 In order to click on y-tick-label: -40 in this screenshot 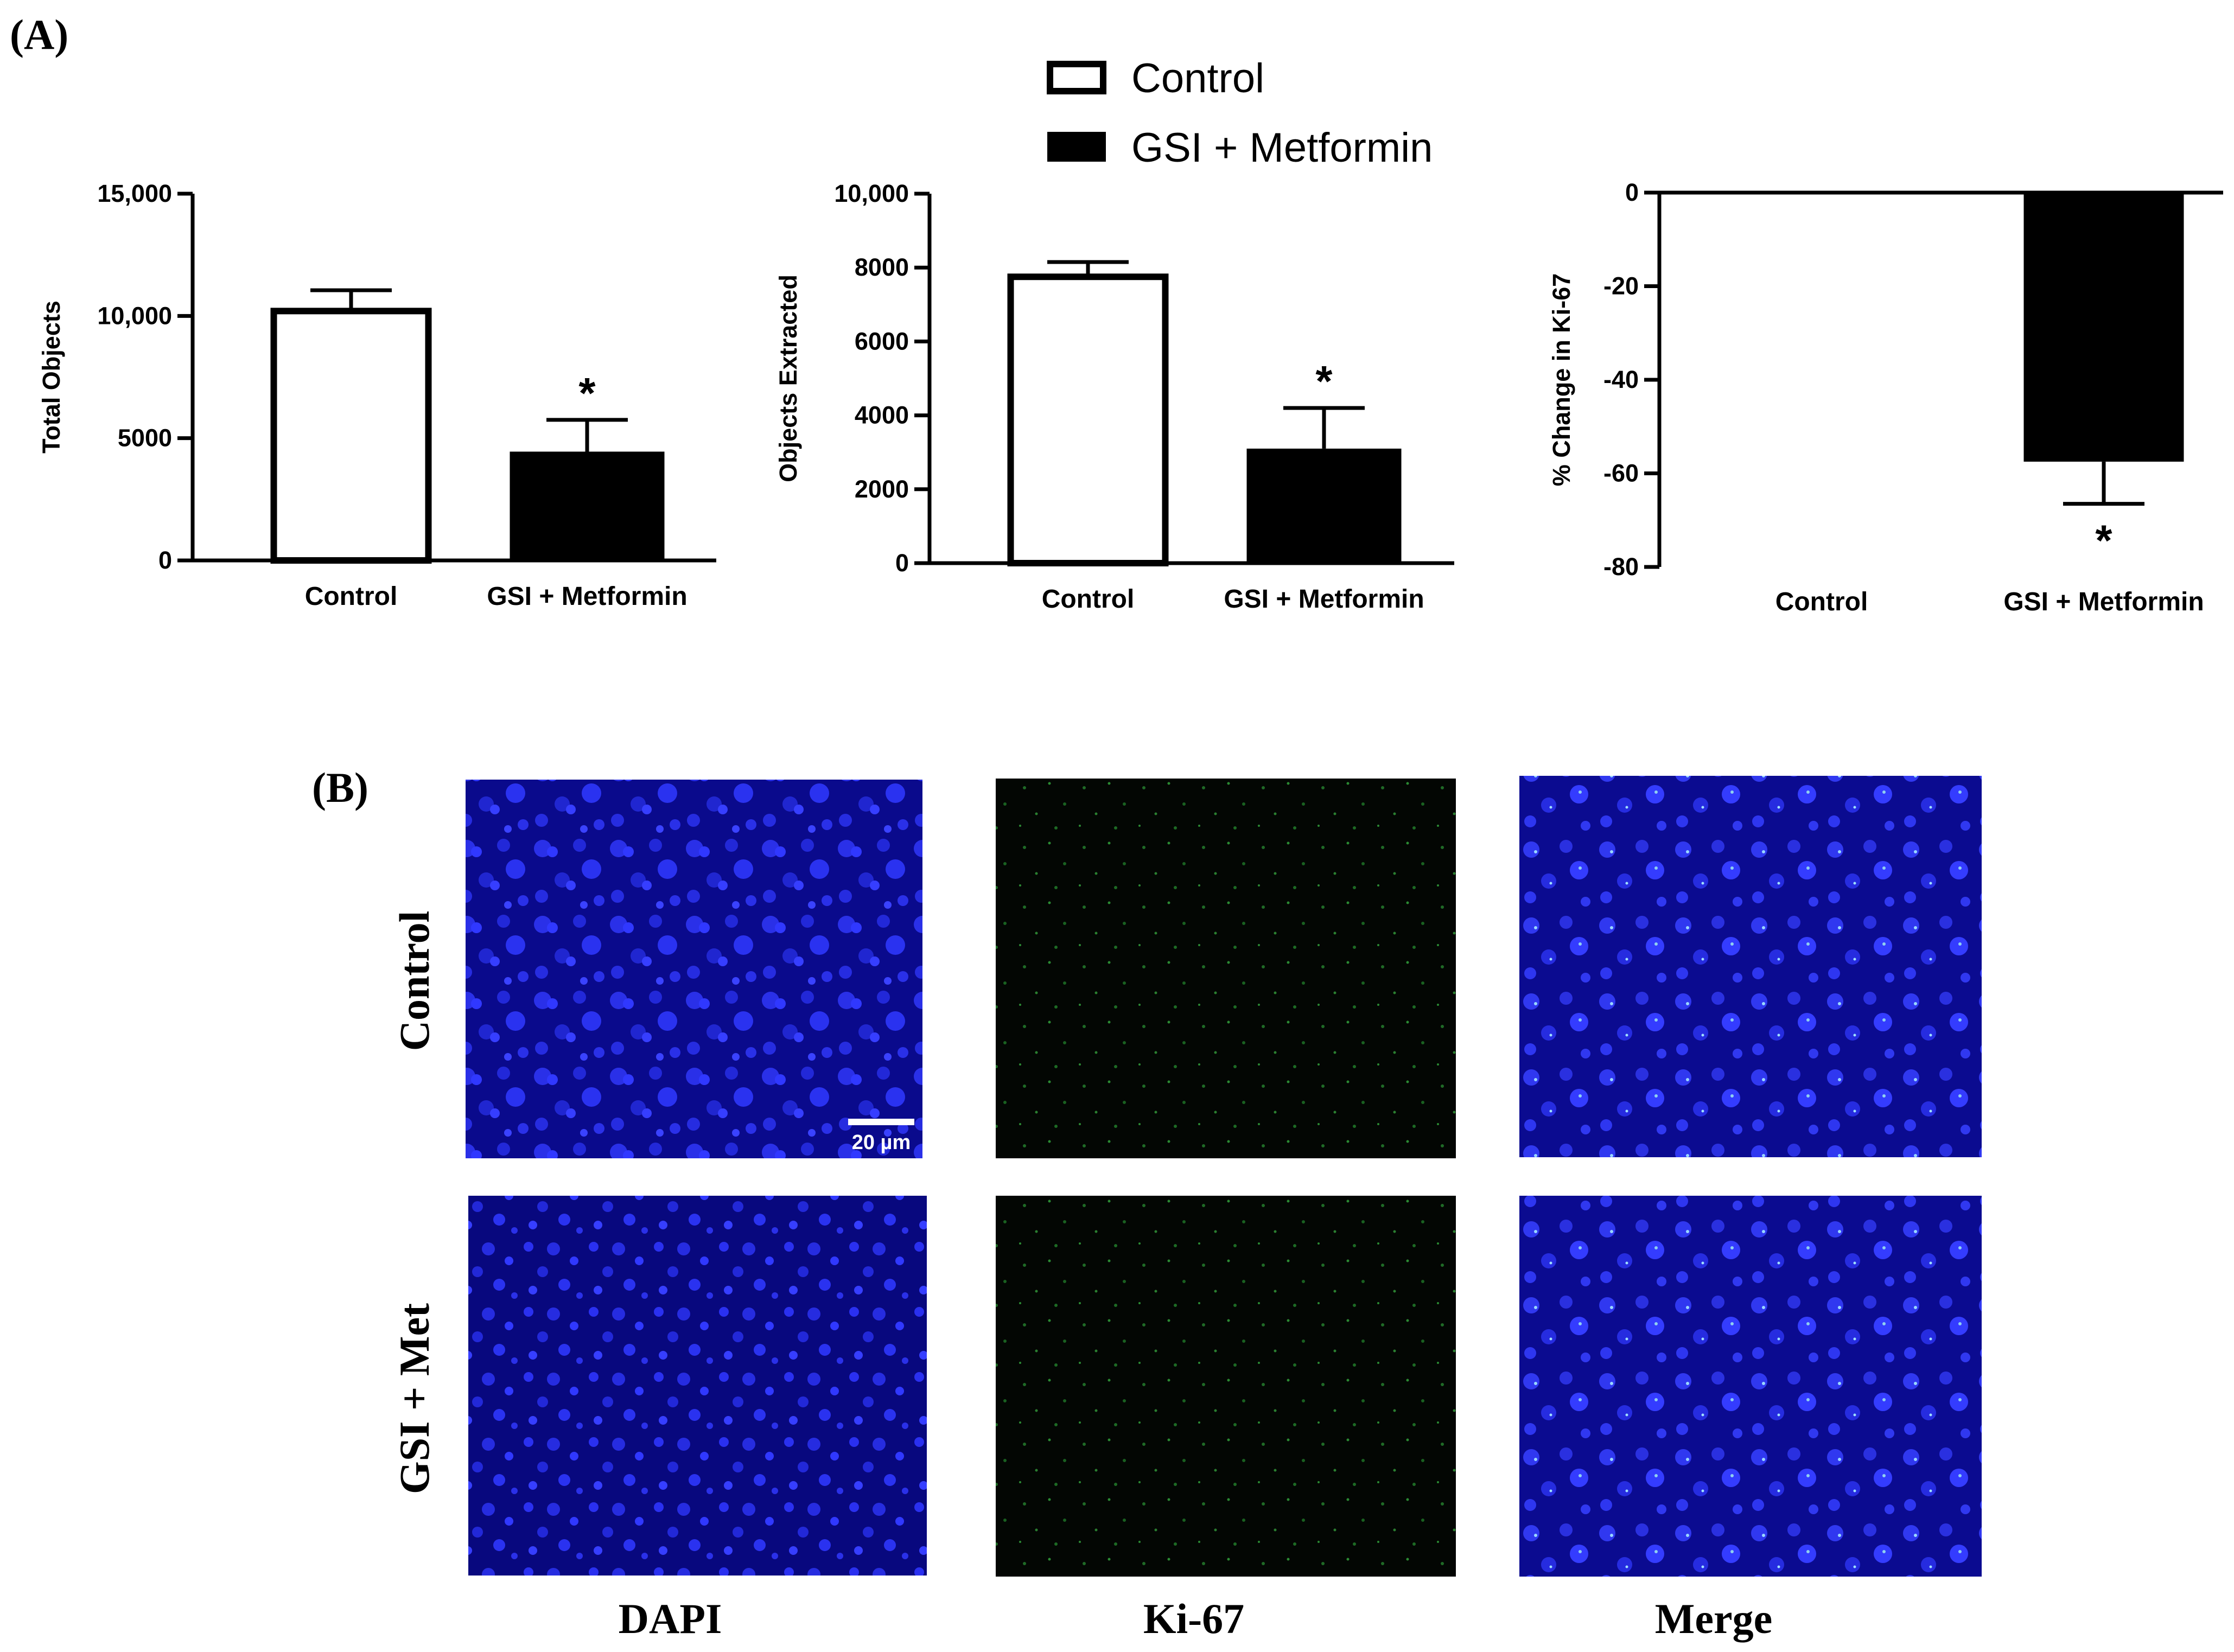, I will do `click(1621, 379)`.